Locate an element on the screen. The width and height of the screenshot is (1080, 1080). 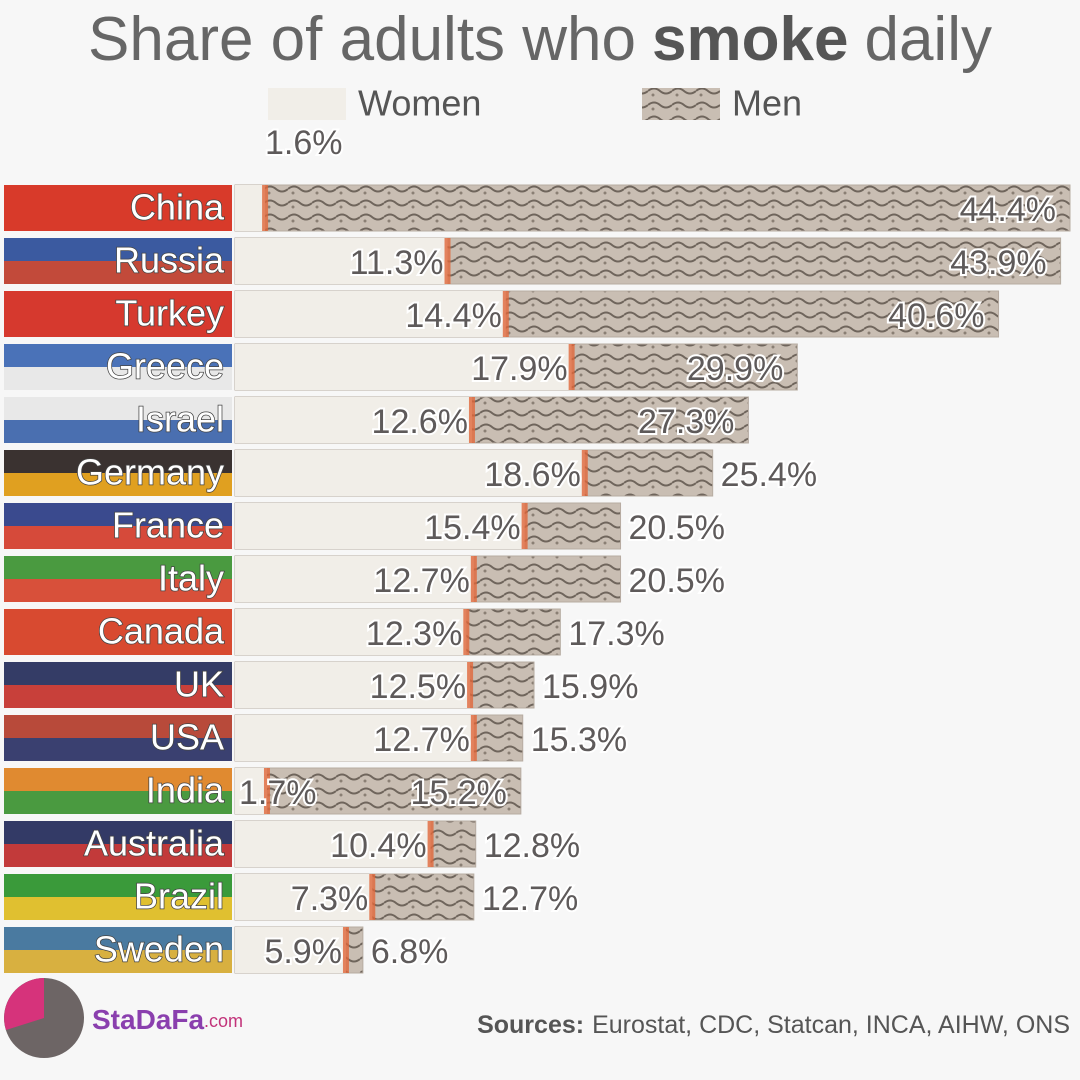
men-value-label: 12.7% is located at coordinates (530, 899).